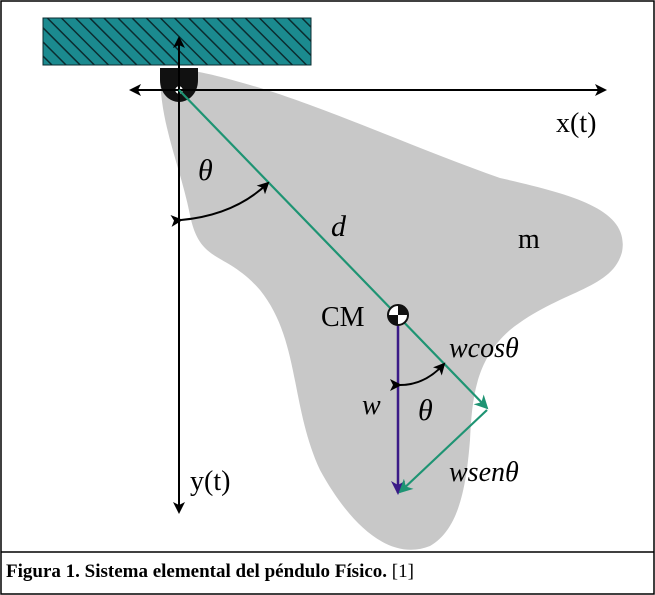 The height and width of the screenshot is (595, 655). I want to click on wcos-label: wcosθ, so click(484, 348).